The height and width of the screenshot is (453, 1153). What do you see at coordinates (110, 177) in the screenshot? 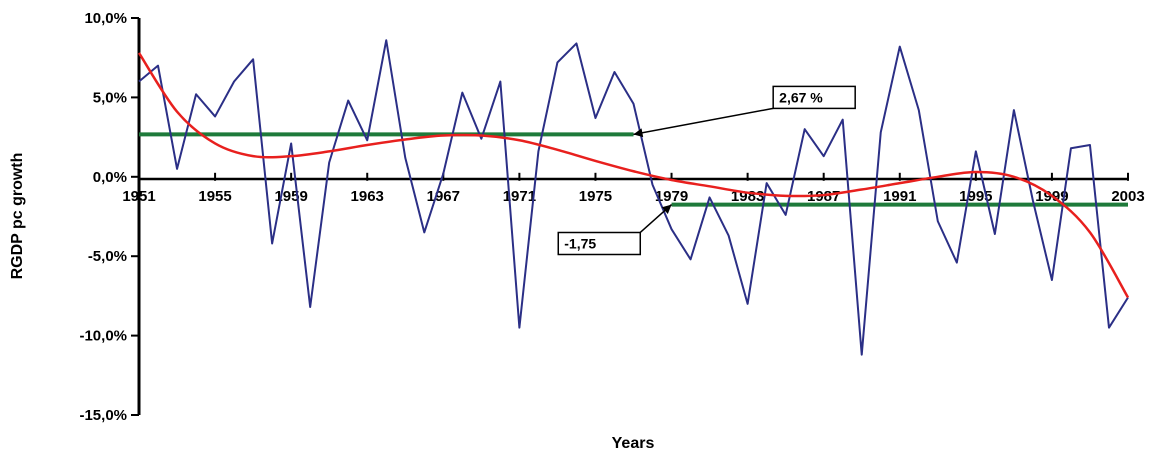
I see `y-tick-label: 0,0%` at bounding box center [110, 177].